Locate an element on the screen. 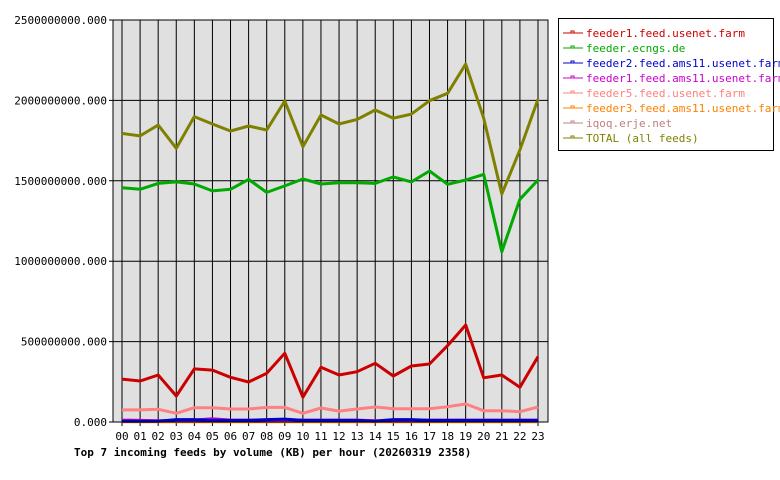 The width and height of the screenshot is (780, 480). x-tick-label: 05 is located at coordinates (212, 436).